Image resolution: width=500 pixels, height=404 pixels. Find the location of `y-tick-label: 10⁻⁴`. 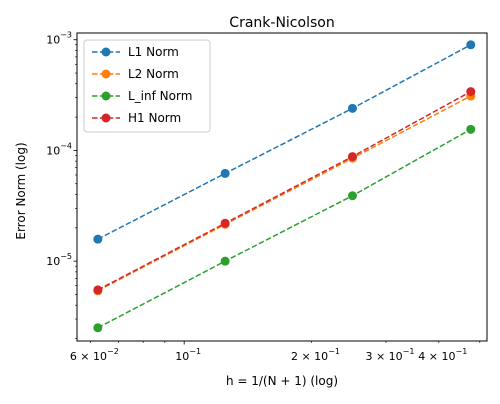

y-tick-label: 10⁻⁴ is located at coordinates (59, 149).